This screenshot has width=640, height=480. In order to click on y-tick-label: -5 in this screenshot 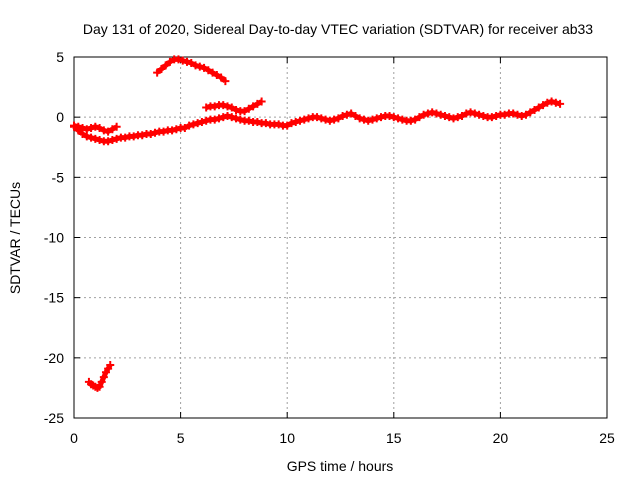, I will do `click(58, 177)`.